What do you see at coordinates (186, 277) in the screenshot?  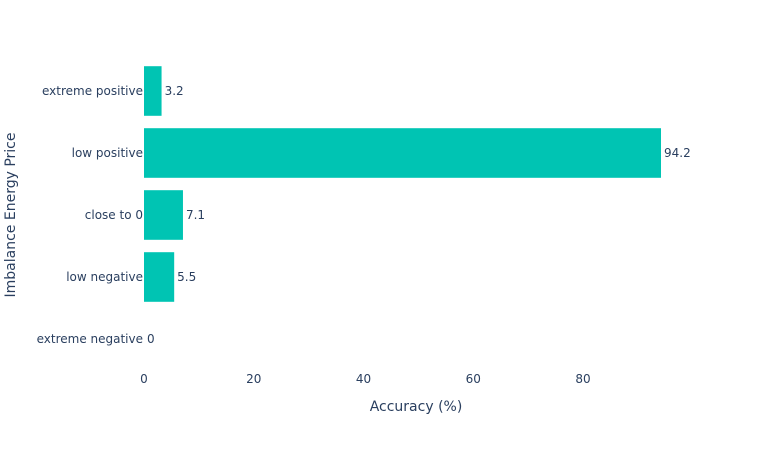 I see `data-label: 5.5` at bounding box center [186, 277].